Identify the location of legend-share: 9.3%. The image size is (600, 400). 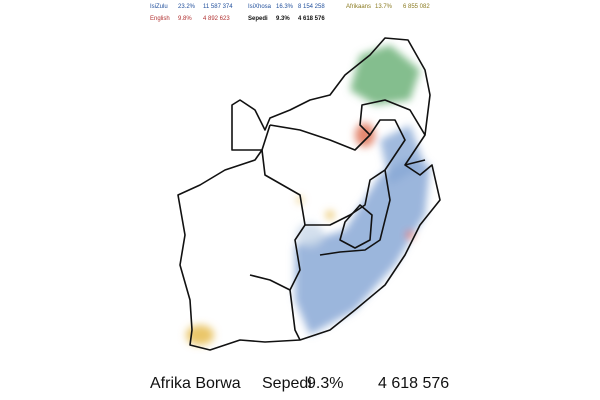
(283, 19).